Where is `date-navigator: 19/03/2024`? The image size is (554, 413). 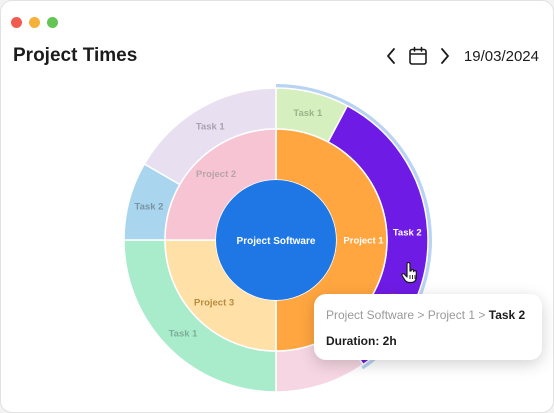
date-navigator: 19/03/2024 is located at coordinates (459, 56).